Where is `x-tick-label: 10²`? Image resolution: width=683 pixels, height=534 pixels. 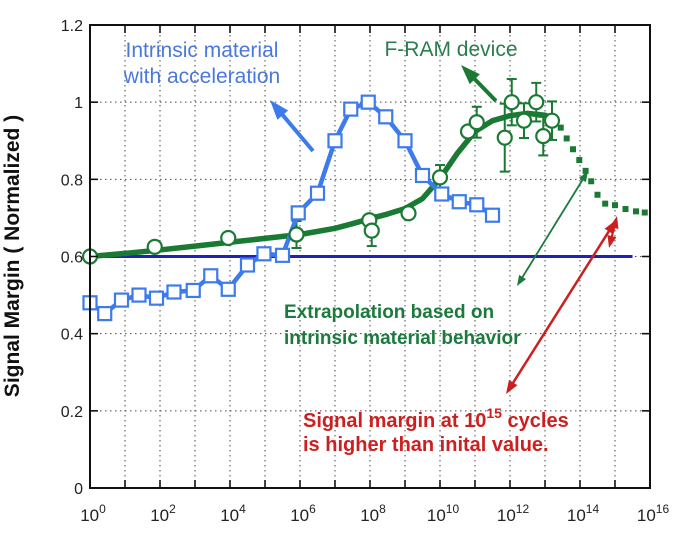 x-tick-label: 10² is located at coordinates (163, 513).